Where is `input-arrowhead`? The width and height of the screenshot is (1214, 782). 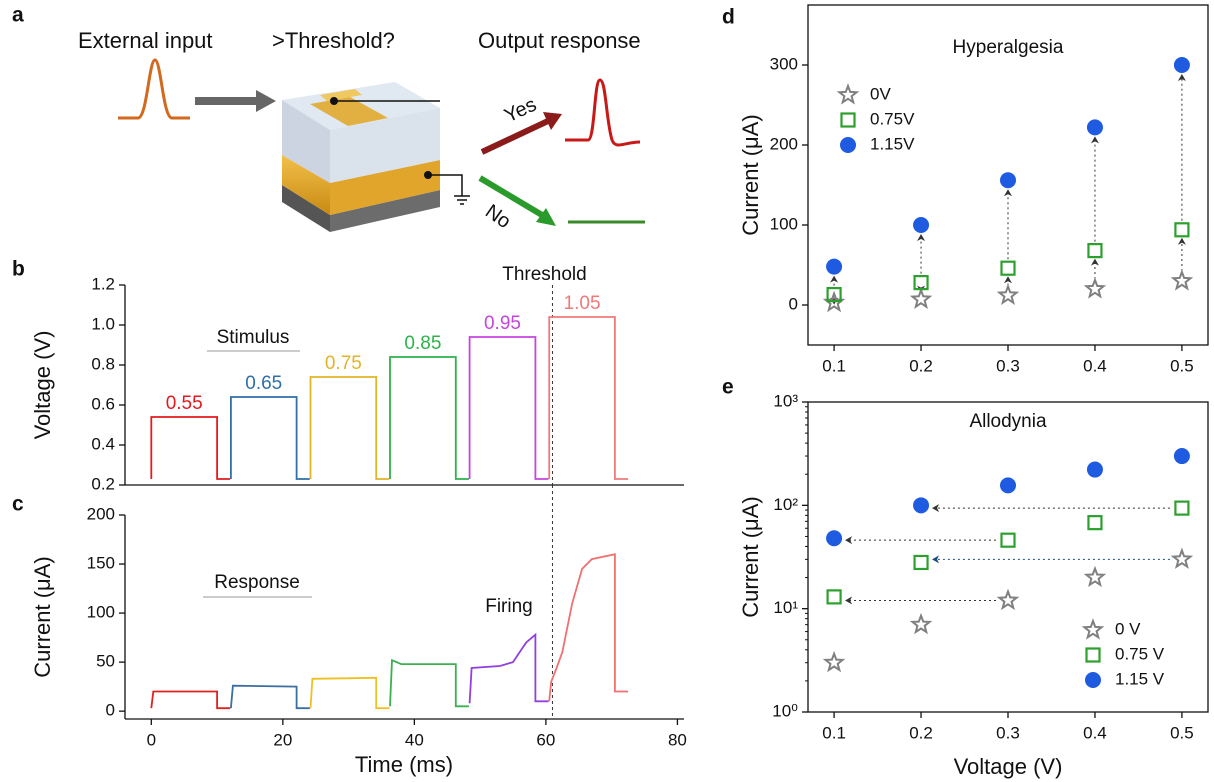
input-arrowhead is located at coordinates (266, 101).